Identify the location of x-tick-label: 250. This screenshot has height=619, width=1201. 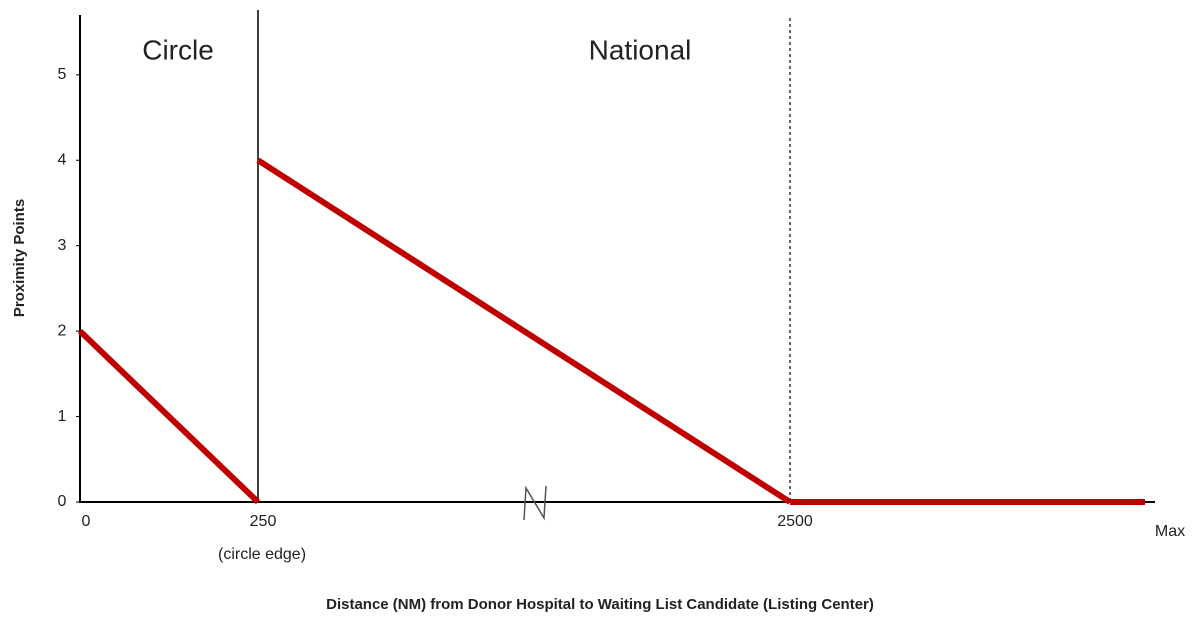
(263, 521).